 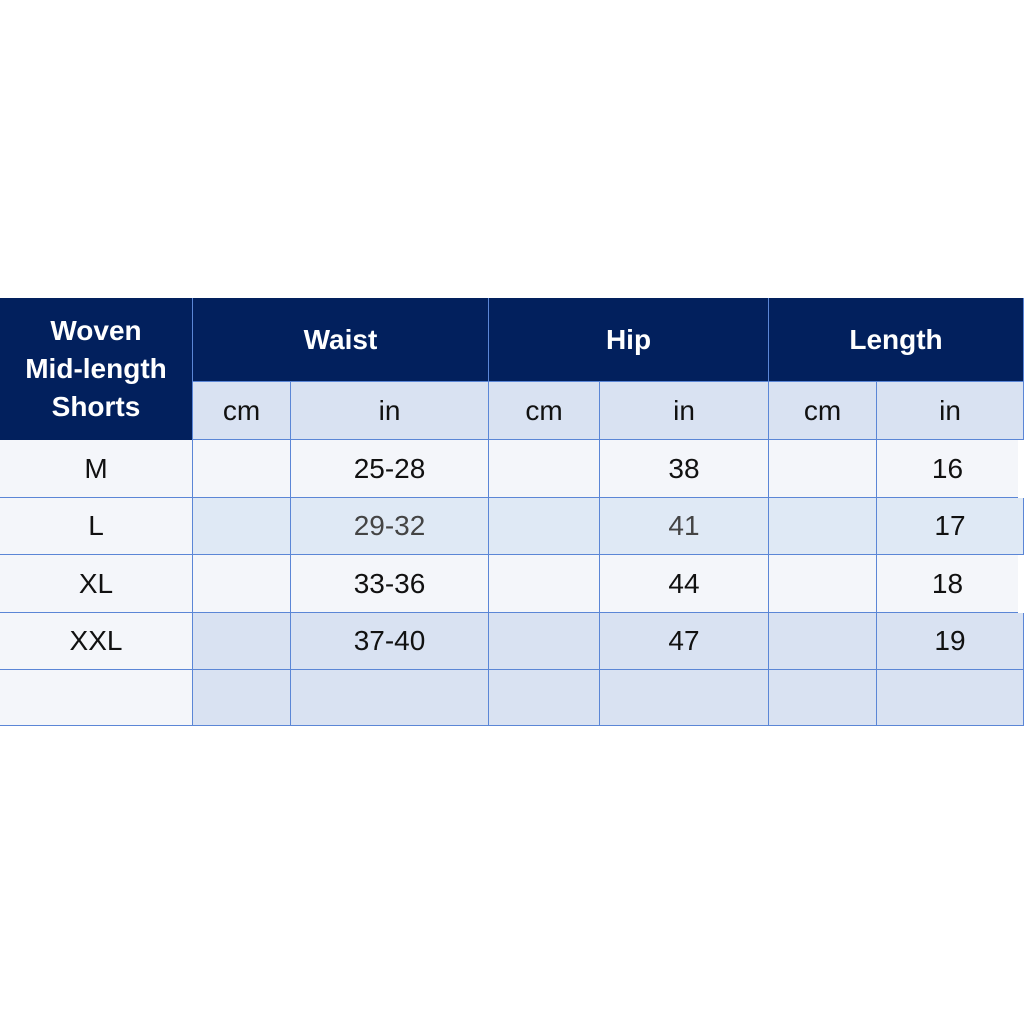 What do you see at coordinates (96, 369) in the screenshot?
I see `table-title: Woven Mid-length Shorts` at bounding box center [96, 369].